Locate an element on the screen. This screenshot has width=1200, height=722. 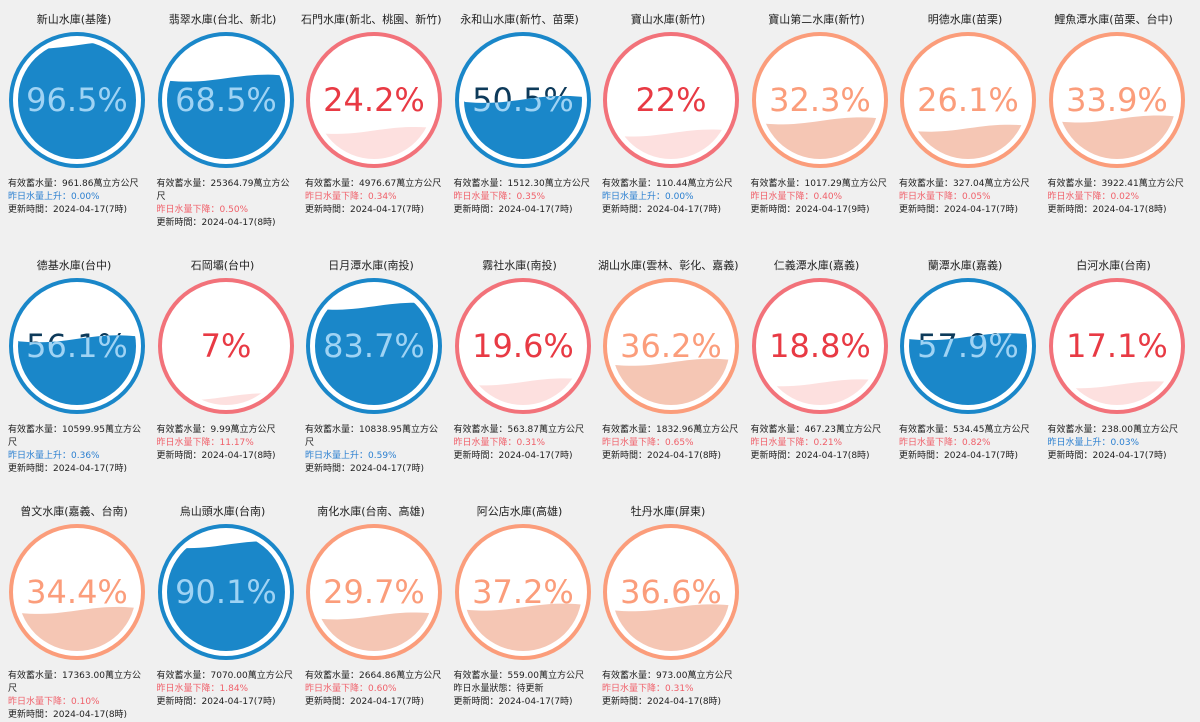
capacity-text: 有效蓄水量：110.44萬立方公尺 is located at coordinates (667, 184).